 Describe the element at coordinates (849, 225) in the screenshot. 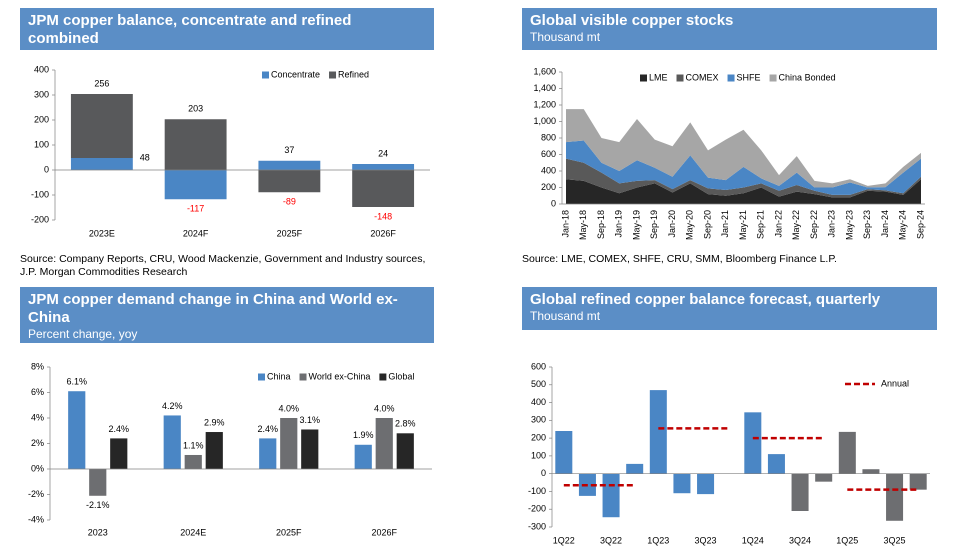

I see `x-tick-label: May-23` at that location.